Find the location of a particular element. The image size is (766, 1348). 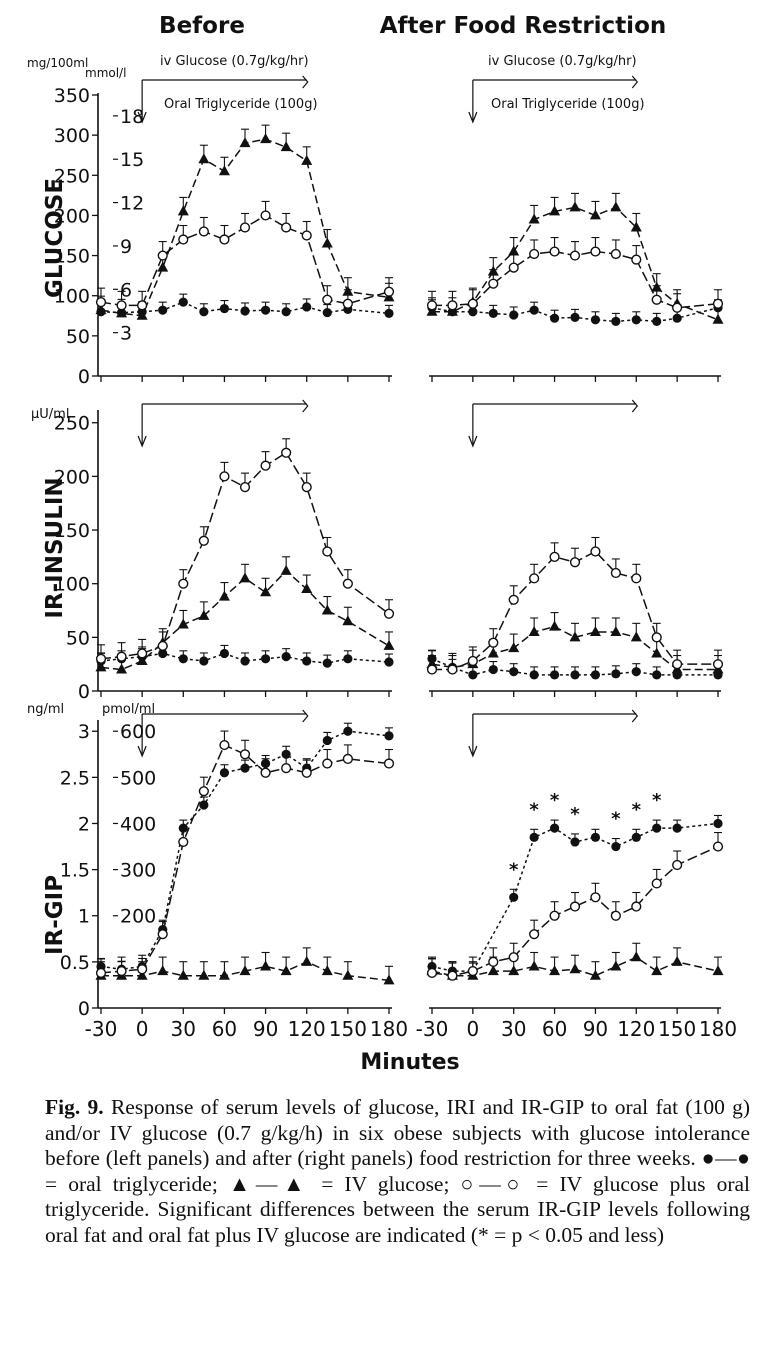

gip-before-x-tick-label: -30 is located at coordinates (101, 1029).